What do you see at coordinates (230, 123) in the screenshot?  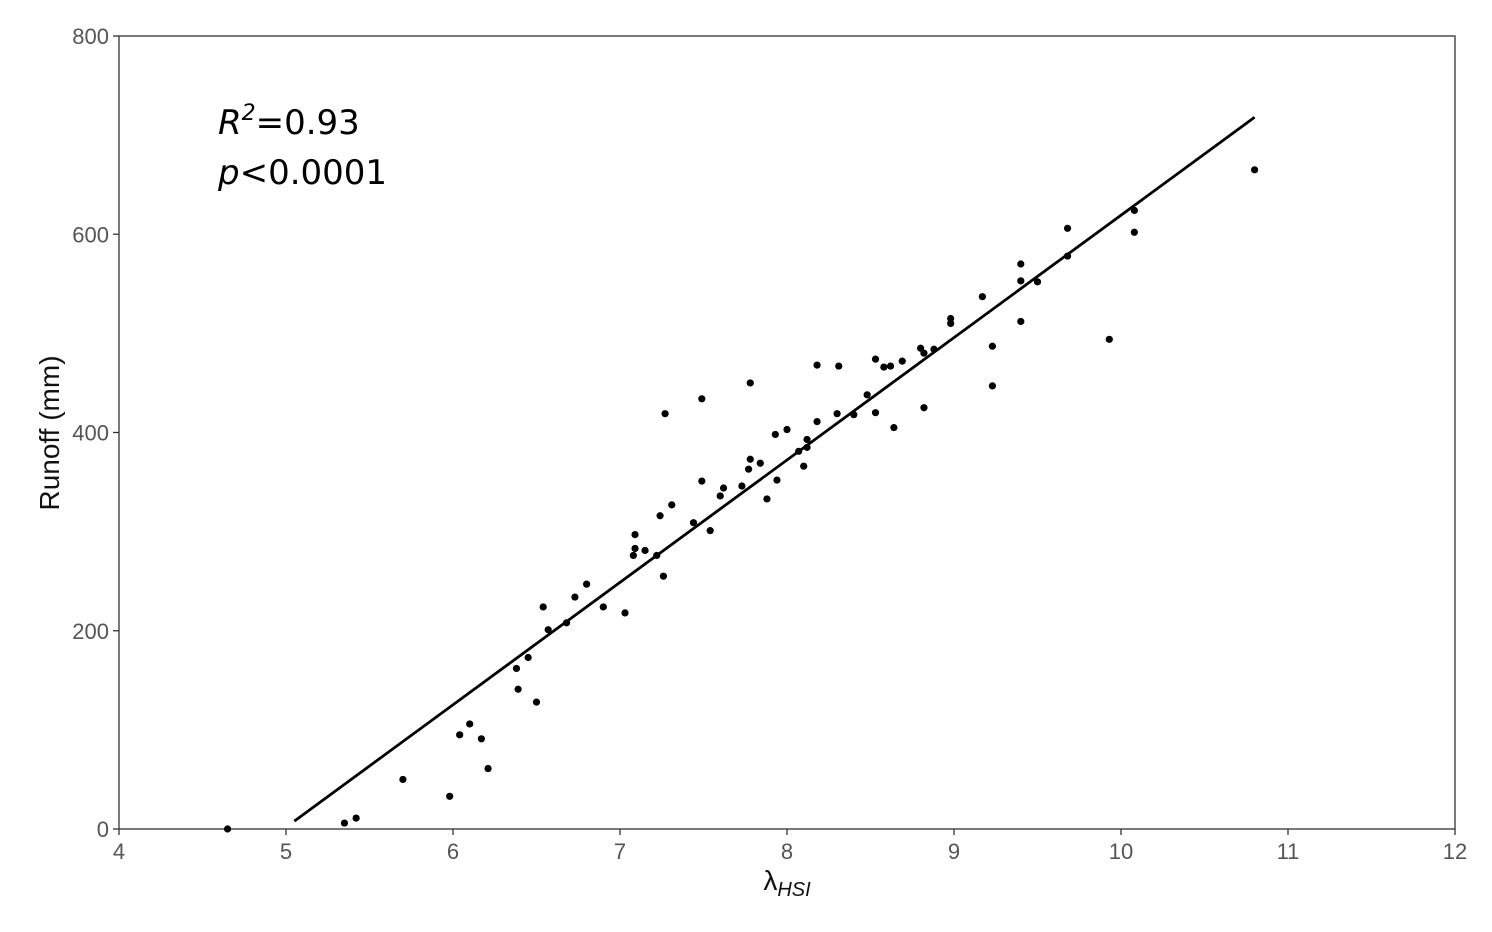 I see `r-squared-symbol: R` at bounding box center [230, 123].